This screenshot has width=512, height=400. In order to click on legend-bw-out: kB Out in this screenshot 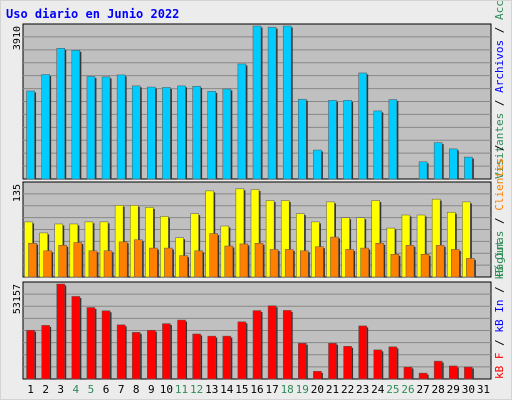, I will do `click(499, 260)`.